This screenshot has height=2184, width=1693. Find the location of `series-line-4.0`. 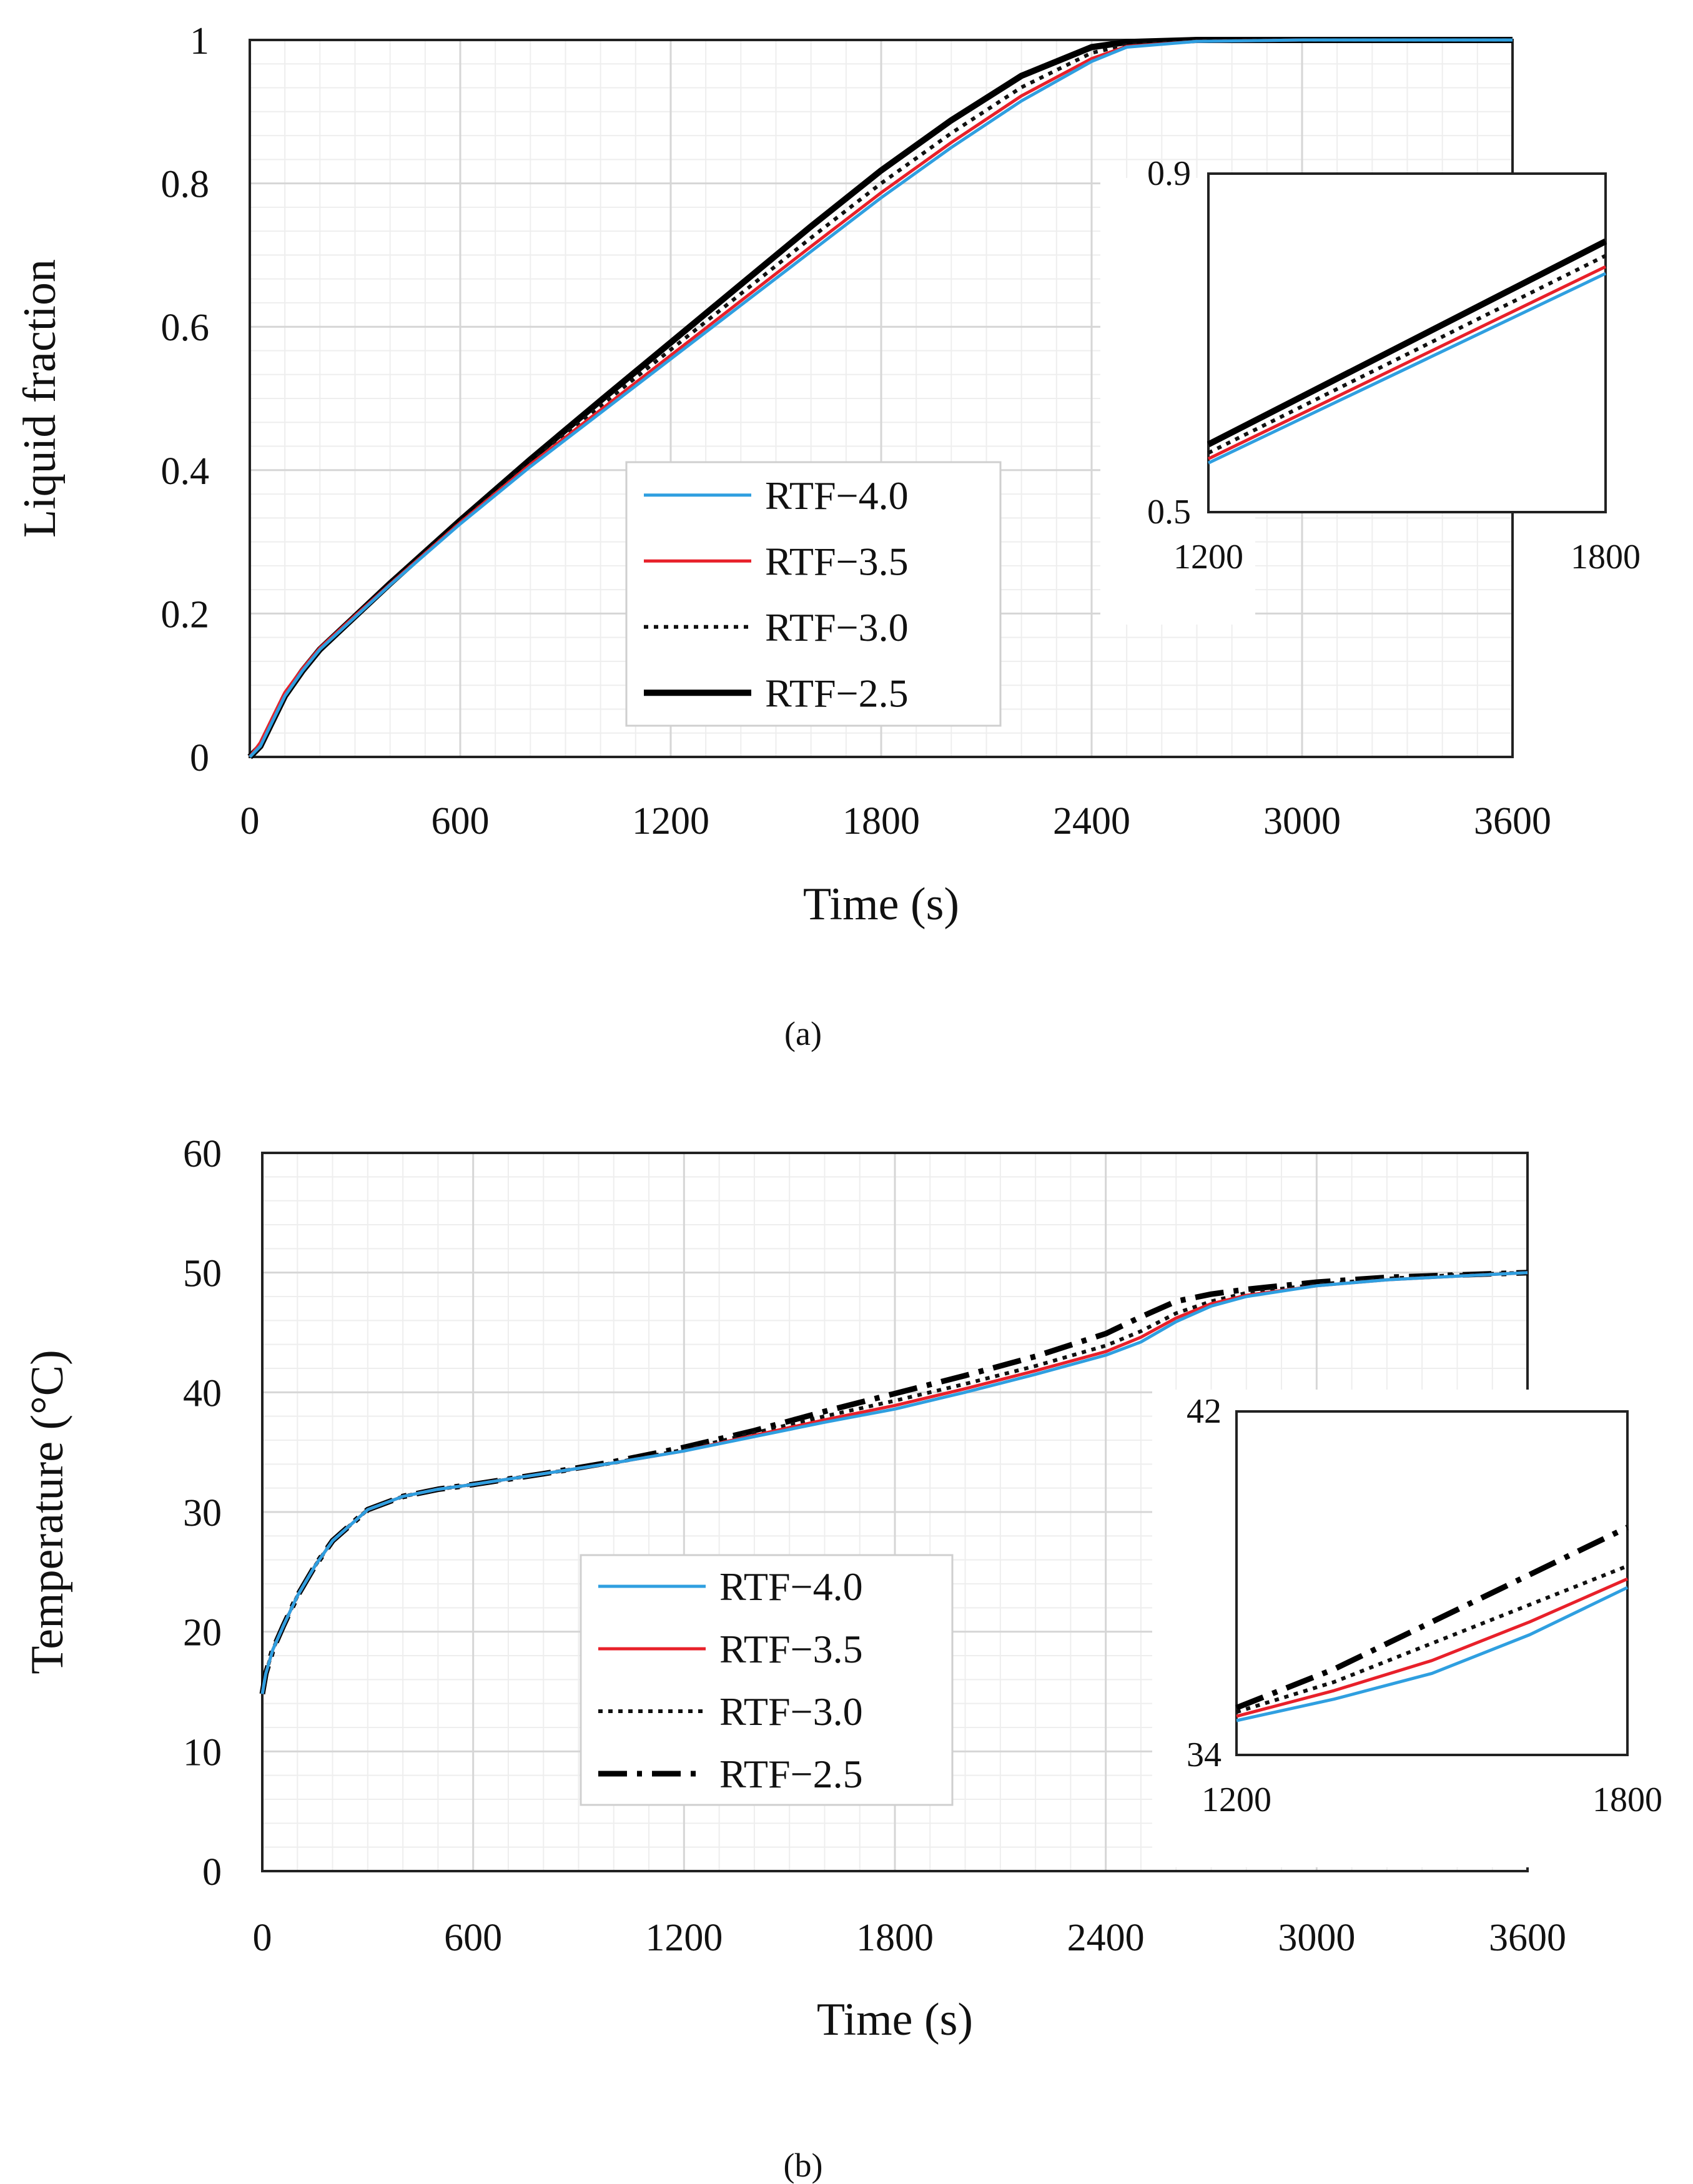

series-line-4.0 is located at coordinates (894, 1483).